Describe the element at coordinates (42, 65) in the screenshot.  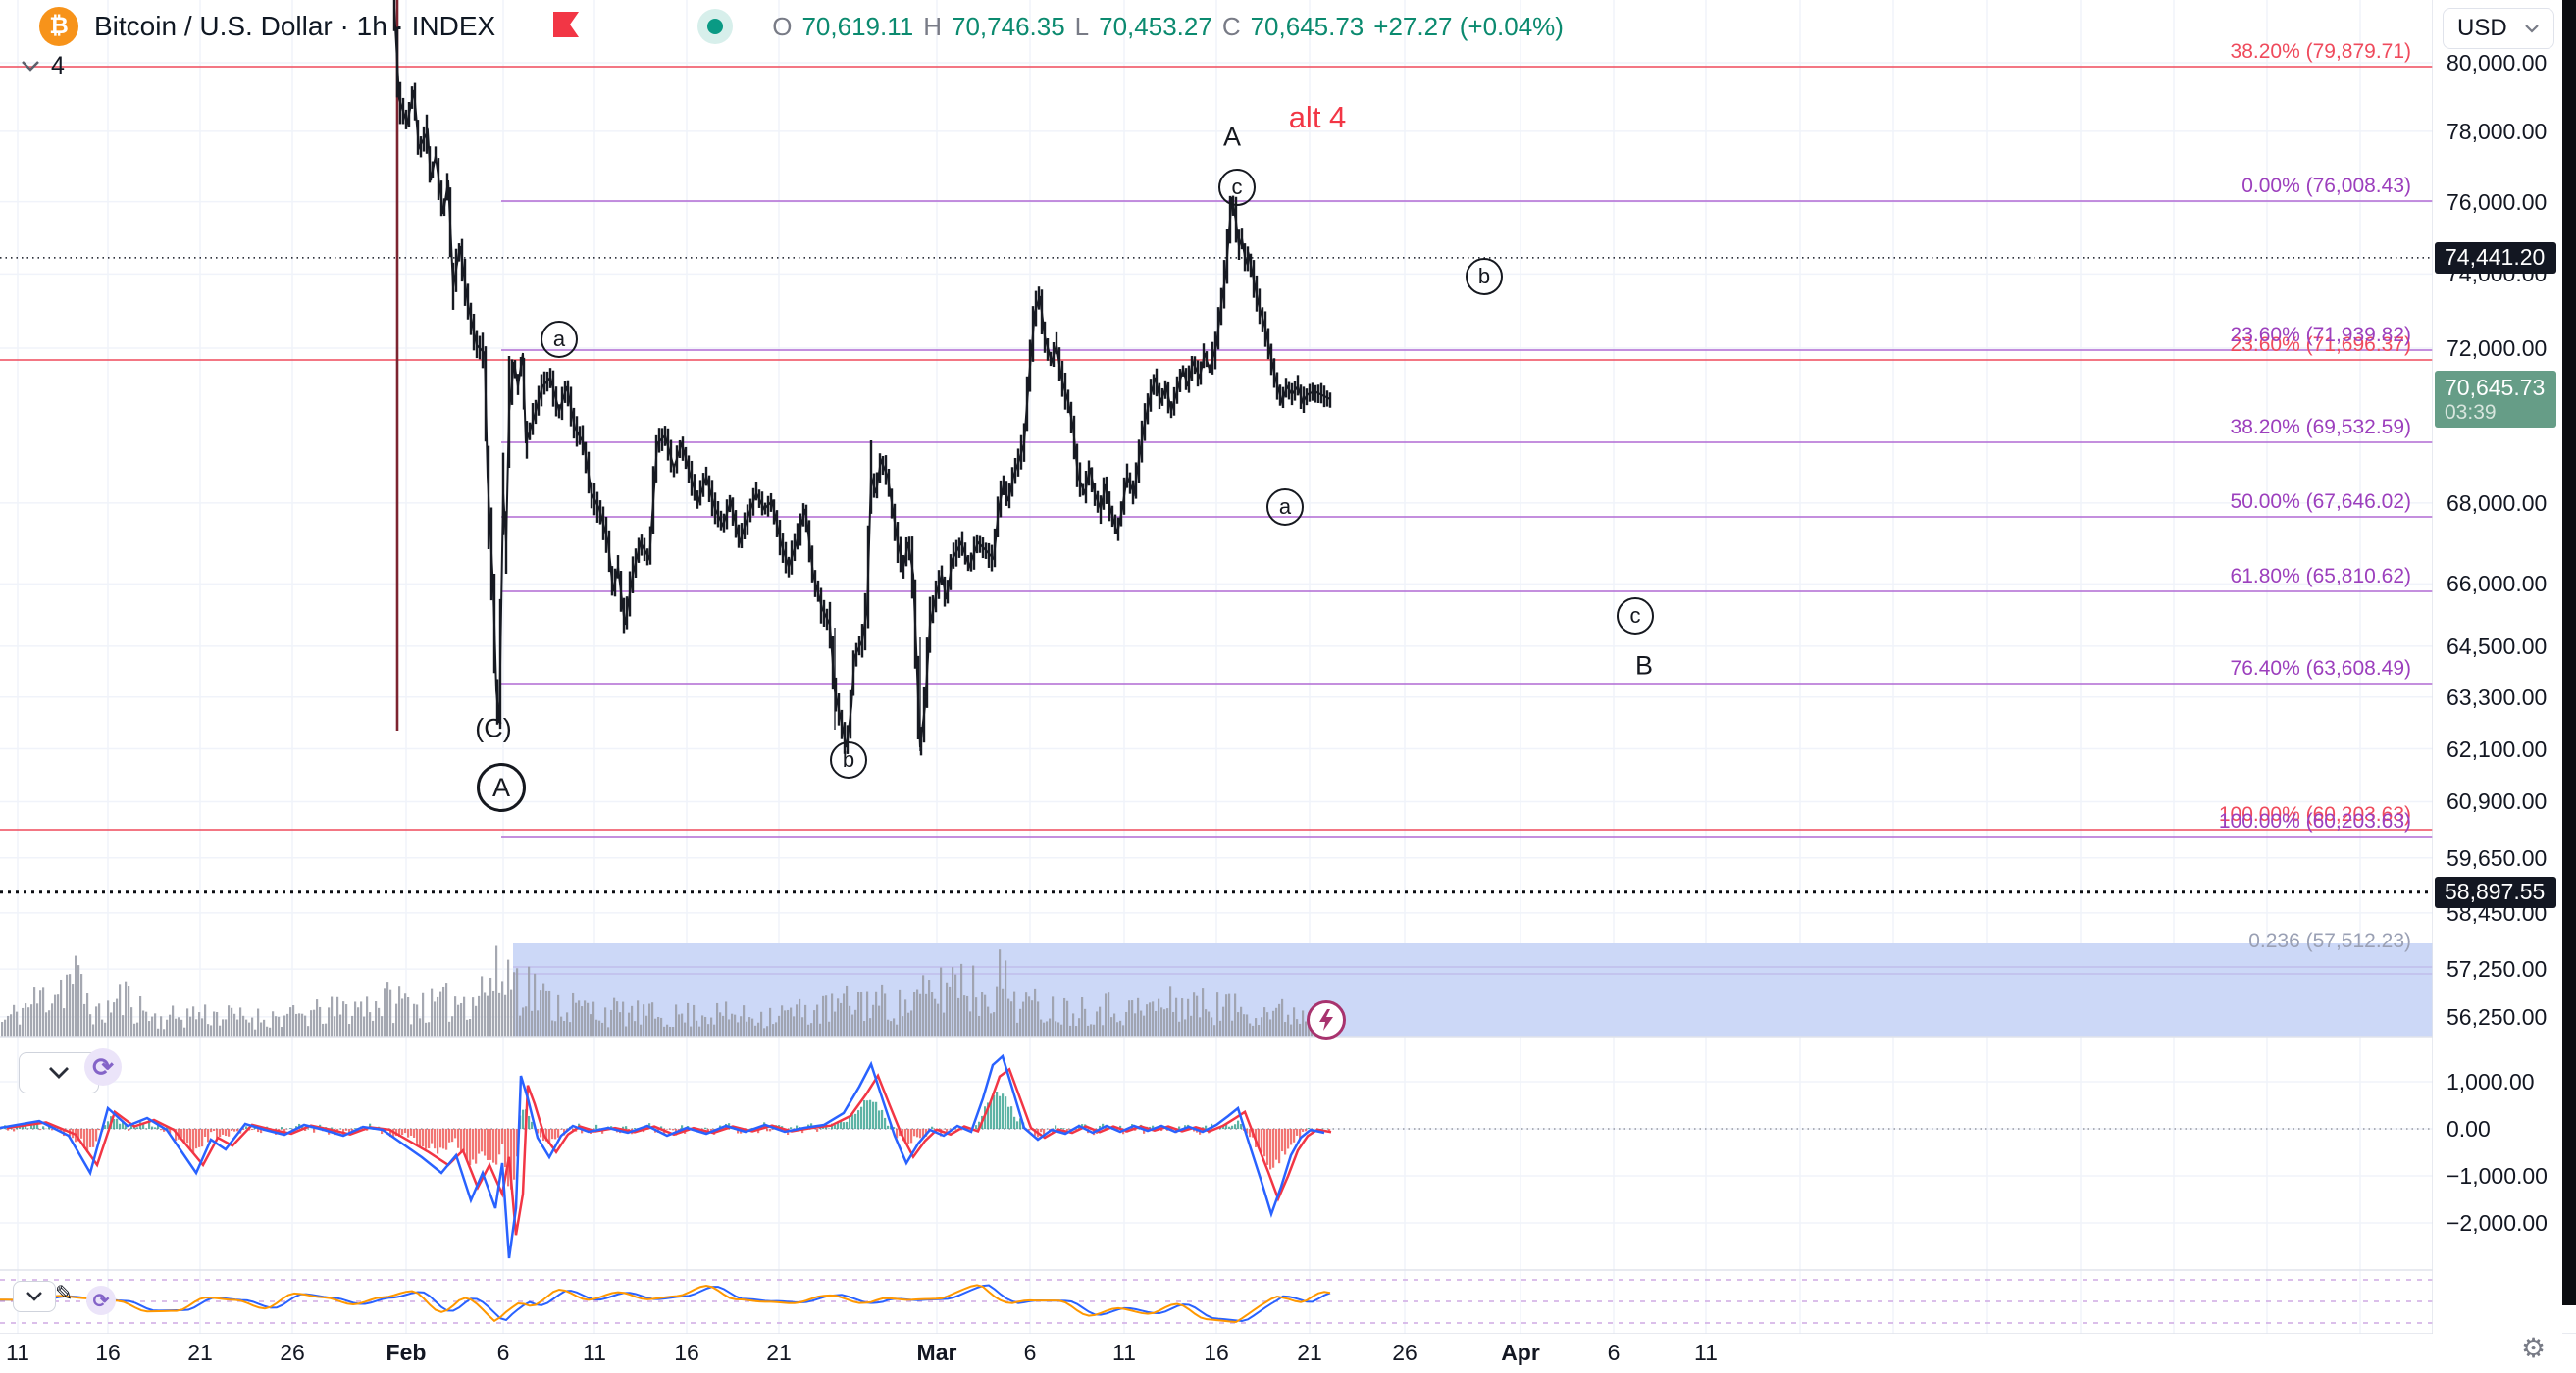
I see `legend-collapse-toggle: 4` at that location.